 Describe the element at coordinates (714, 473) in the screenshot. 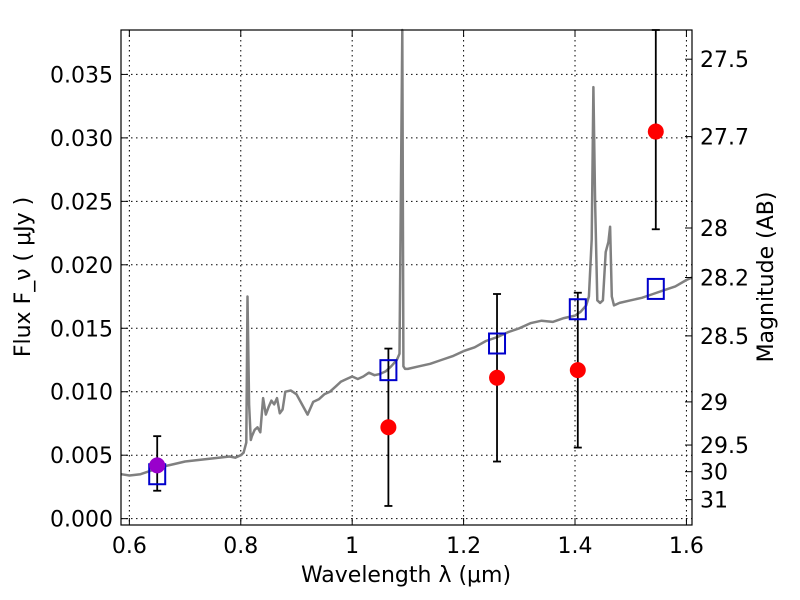

I see `y2-tick-label: 30` at that location.